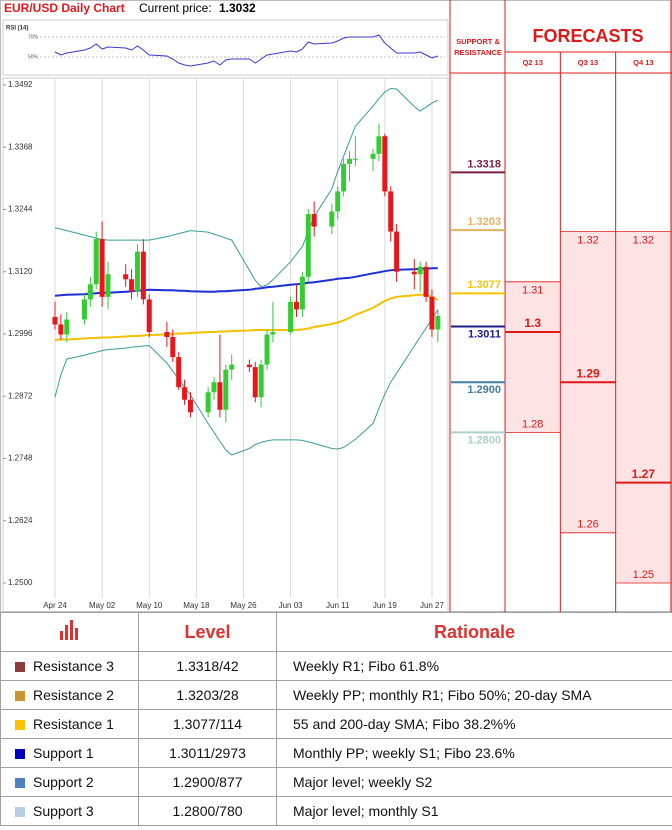 The width and height of the screenshot is (672, 830). What do you see at coordinates (587, 525) in the screenshot?
I see `forecast-low-label: 1.26` at bounding box center [587, 525].